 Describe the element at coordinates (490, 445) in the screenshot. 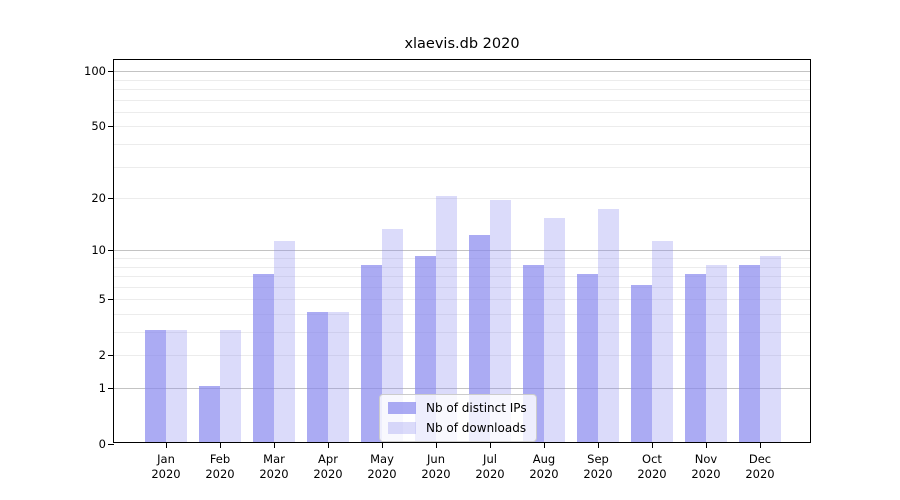

I see `x-tick-jul` at that location.